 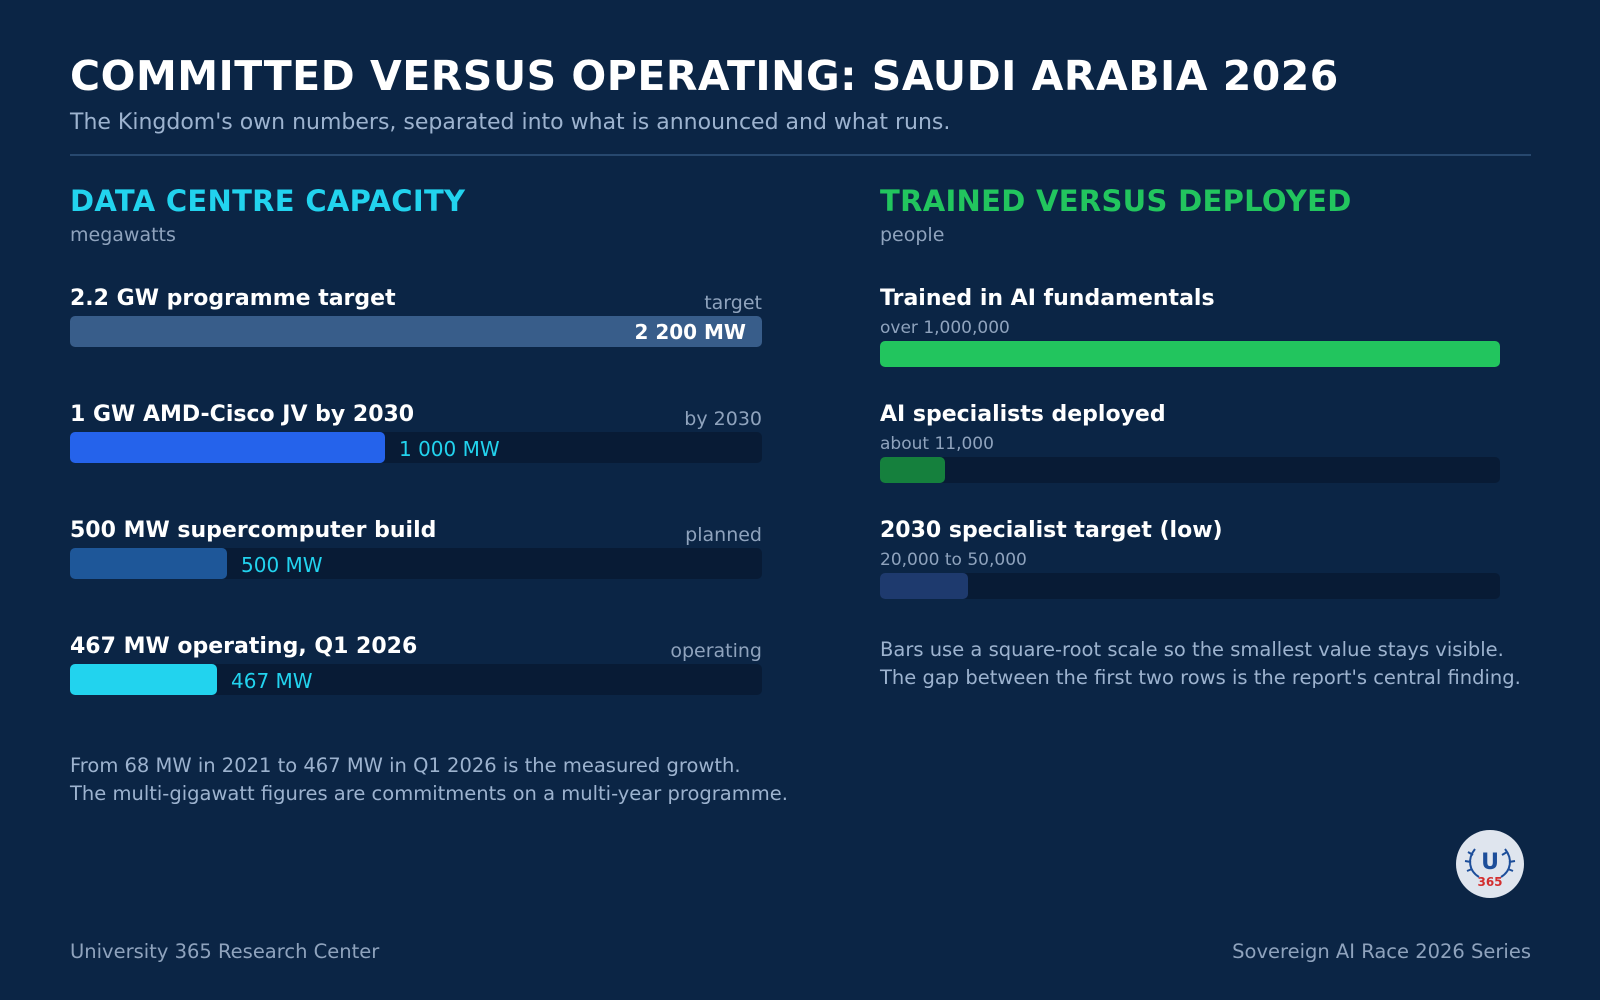 I want to click on capacity-bar-row: 467 MW operating, Q1 2026 operating 467 MW, so click(x=416, y=666).